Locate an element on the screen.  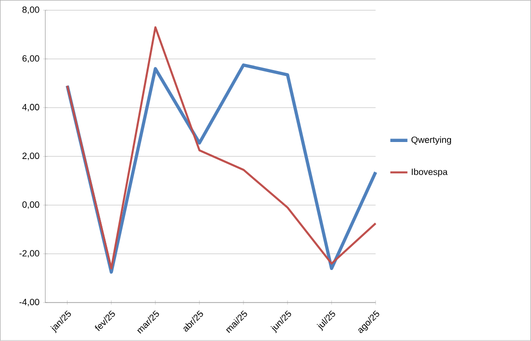
legend-label: Qwertying is located at coordinates (431, 140).